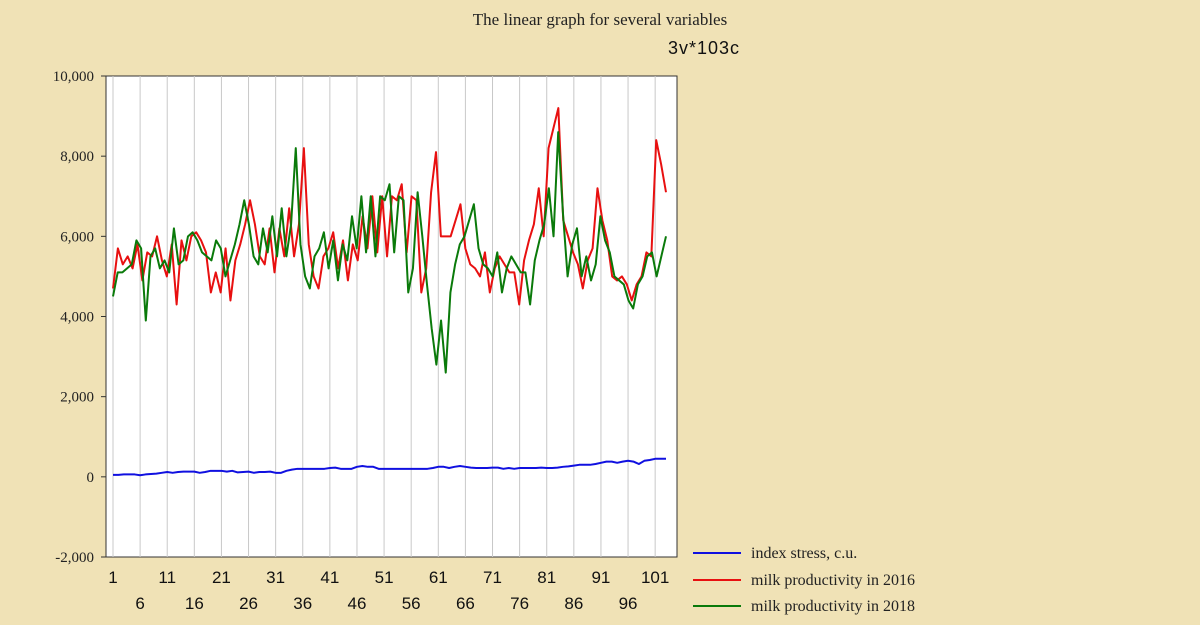 The height and width of the screenshot is (625, 1200). What do you see at coordinates (704, 48) in the screenshot?
I see `chart-subtitle: 3v*103c` at bounding box center [704, 48].